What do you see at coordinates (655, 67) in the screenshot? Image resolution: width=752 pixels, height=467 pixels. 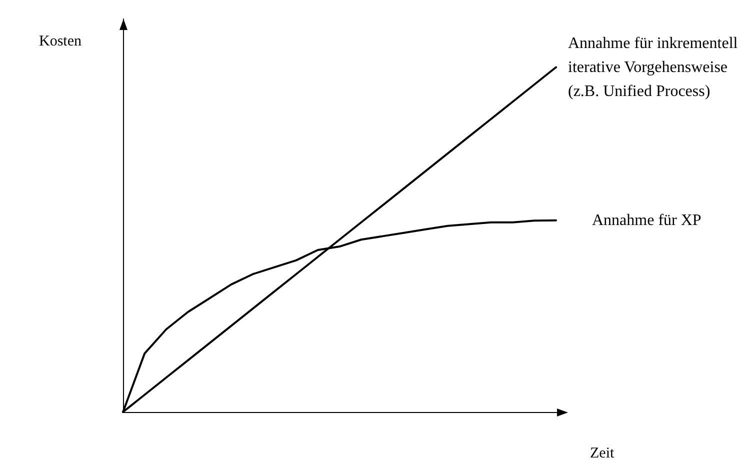 I see `series-label: Annahme für inkrementell iterative Vorgehensweise (z.B. Unified Process)` at bounding box center [655, 67].